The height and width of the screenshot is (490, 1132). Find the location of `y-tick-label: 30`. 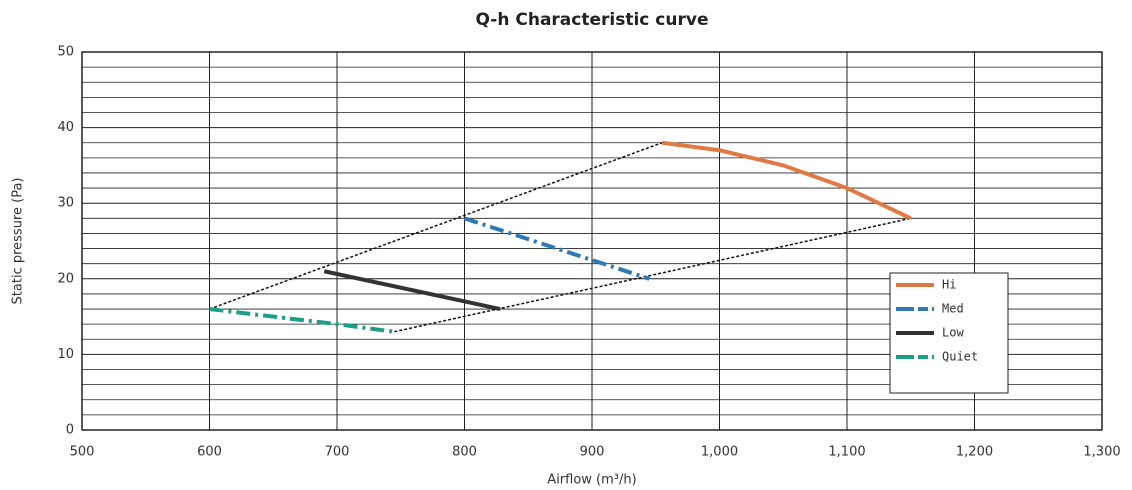

y-tick-label: 30 is located at coordinates (65, 203).